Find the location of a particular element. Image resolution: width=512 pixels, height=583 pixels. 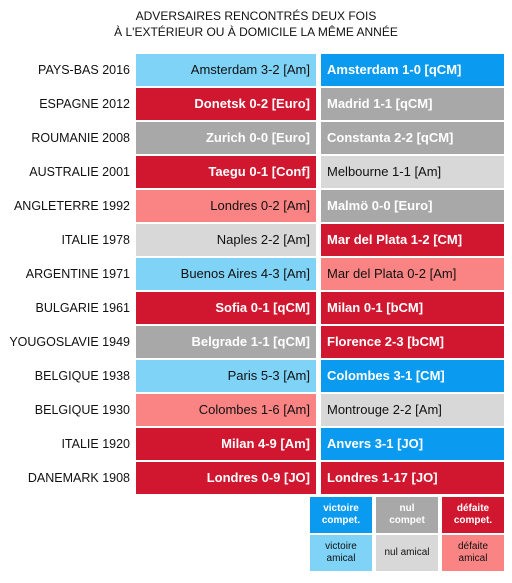

home-result: Donetsk 0-2 [Euro] is located at coordinates (226, 104).